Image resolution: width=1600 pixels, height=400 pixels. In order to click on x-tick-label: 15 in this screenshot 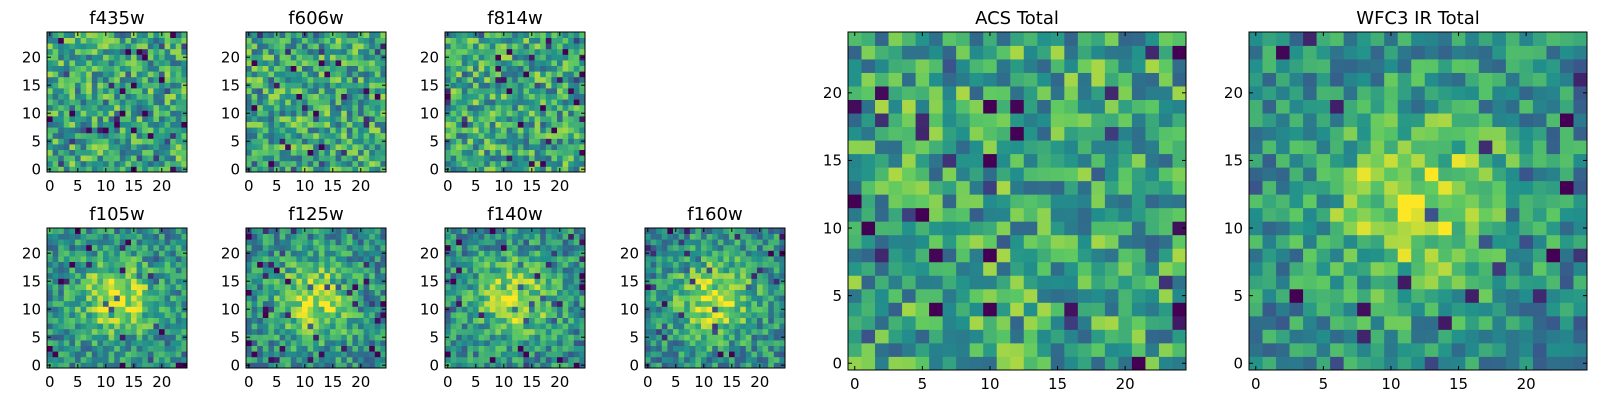, I will do `click(332, 186)`.